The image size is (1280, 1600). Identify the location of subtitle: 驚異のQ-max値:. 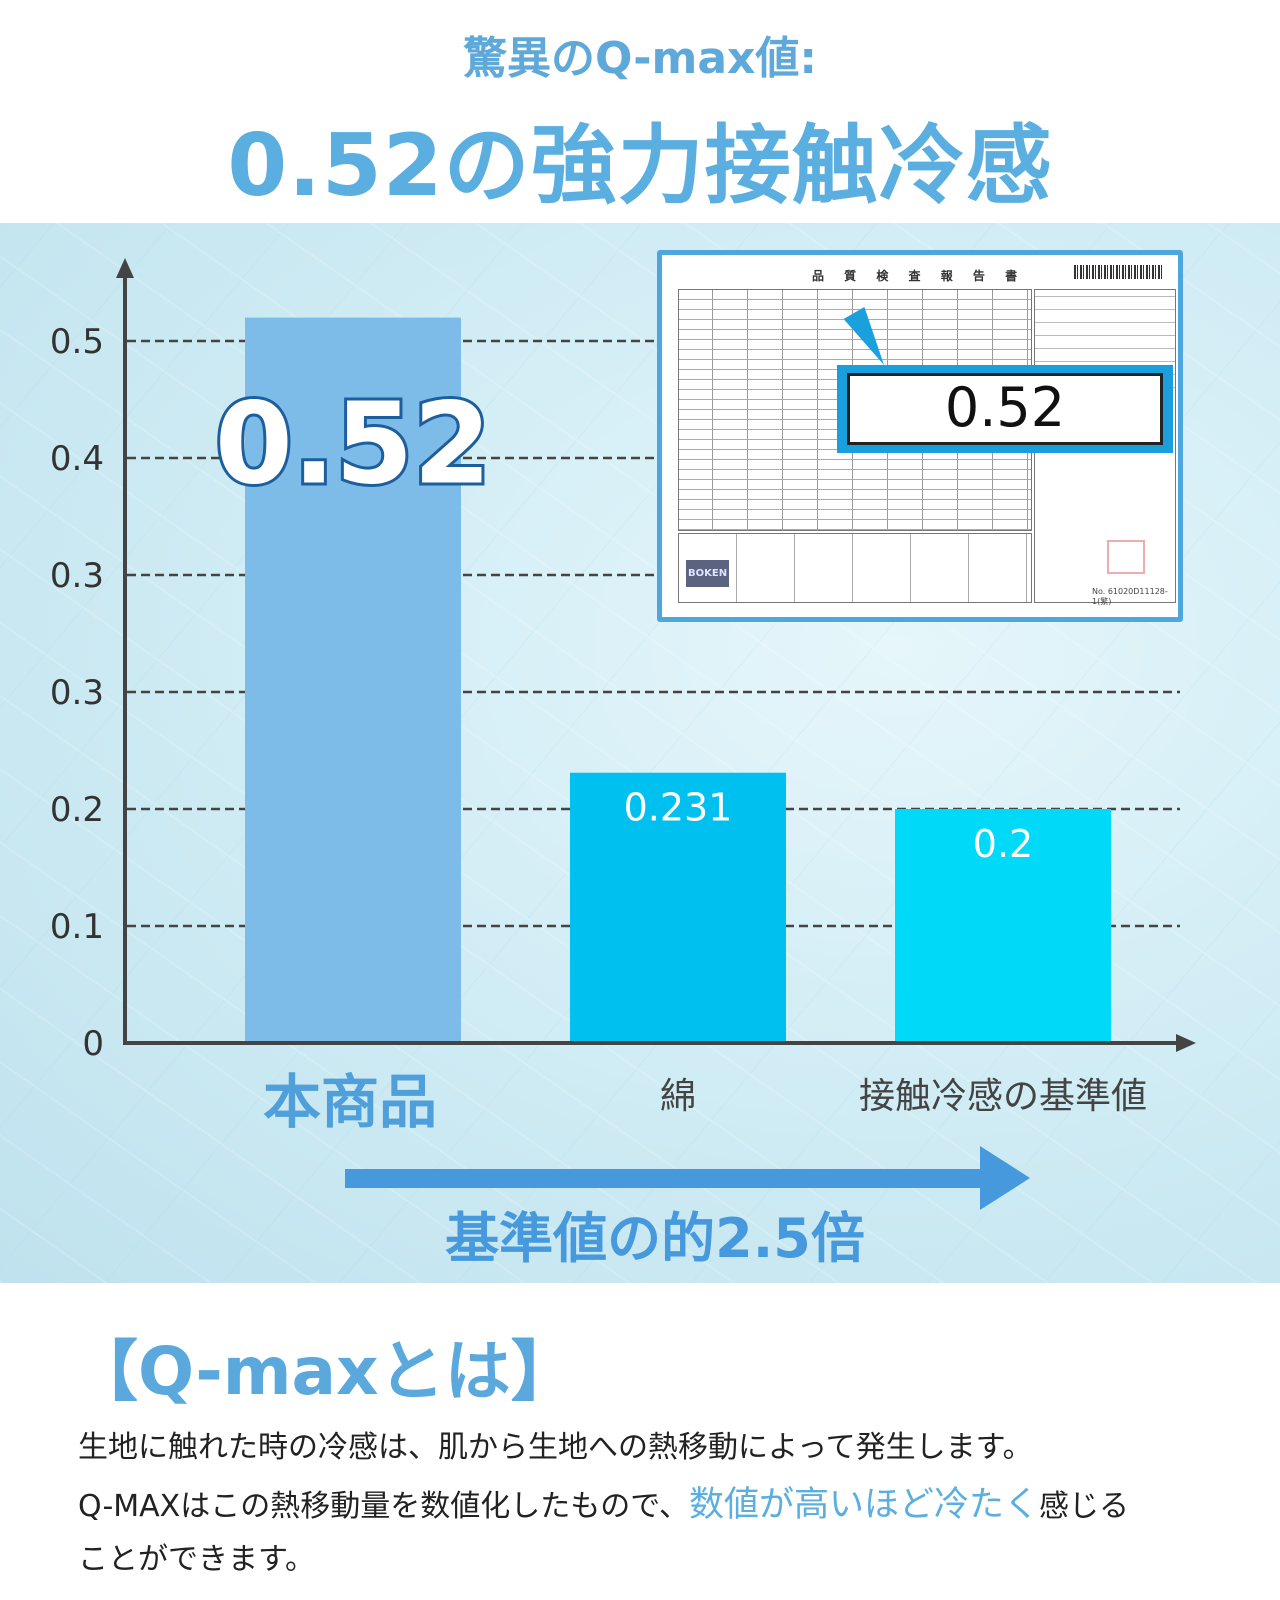
(640, 58).